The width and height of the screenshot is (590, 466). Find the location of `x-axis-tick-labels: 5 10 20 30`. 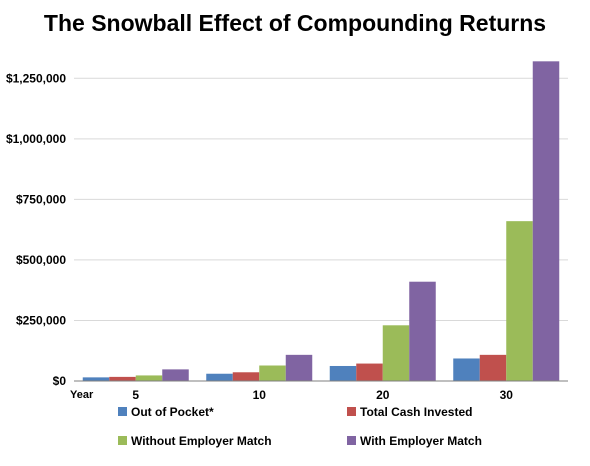

x-axis-tick-labels: 5 10 20 30 is located at coordinates (322, 395).